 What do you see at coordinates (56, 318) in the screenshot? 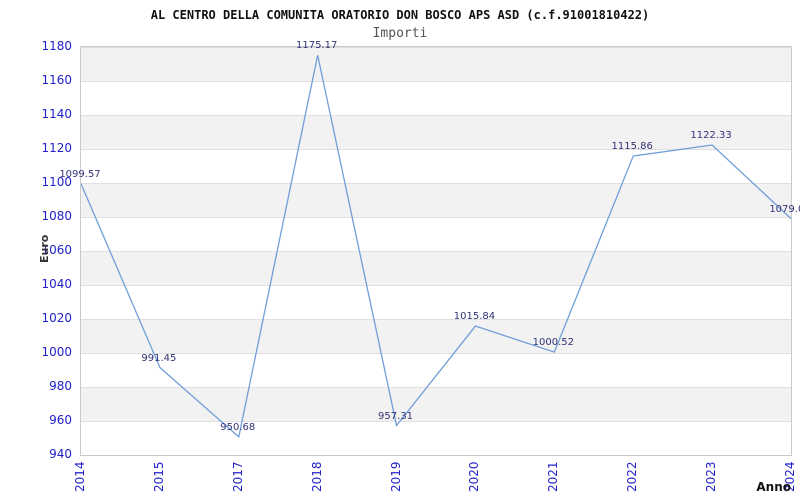
I see `y-axis-tick-label: 1020` at bounding box center [56, 318].